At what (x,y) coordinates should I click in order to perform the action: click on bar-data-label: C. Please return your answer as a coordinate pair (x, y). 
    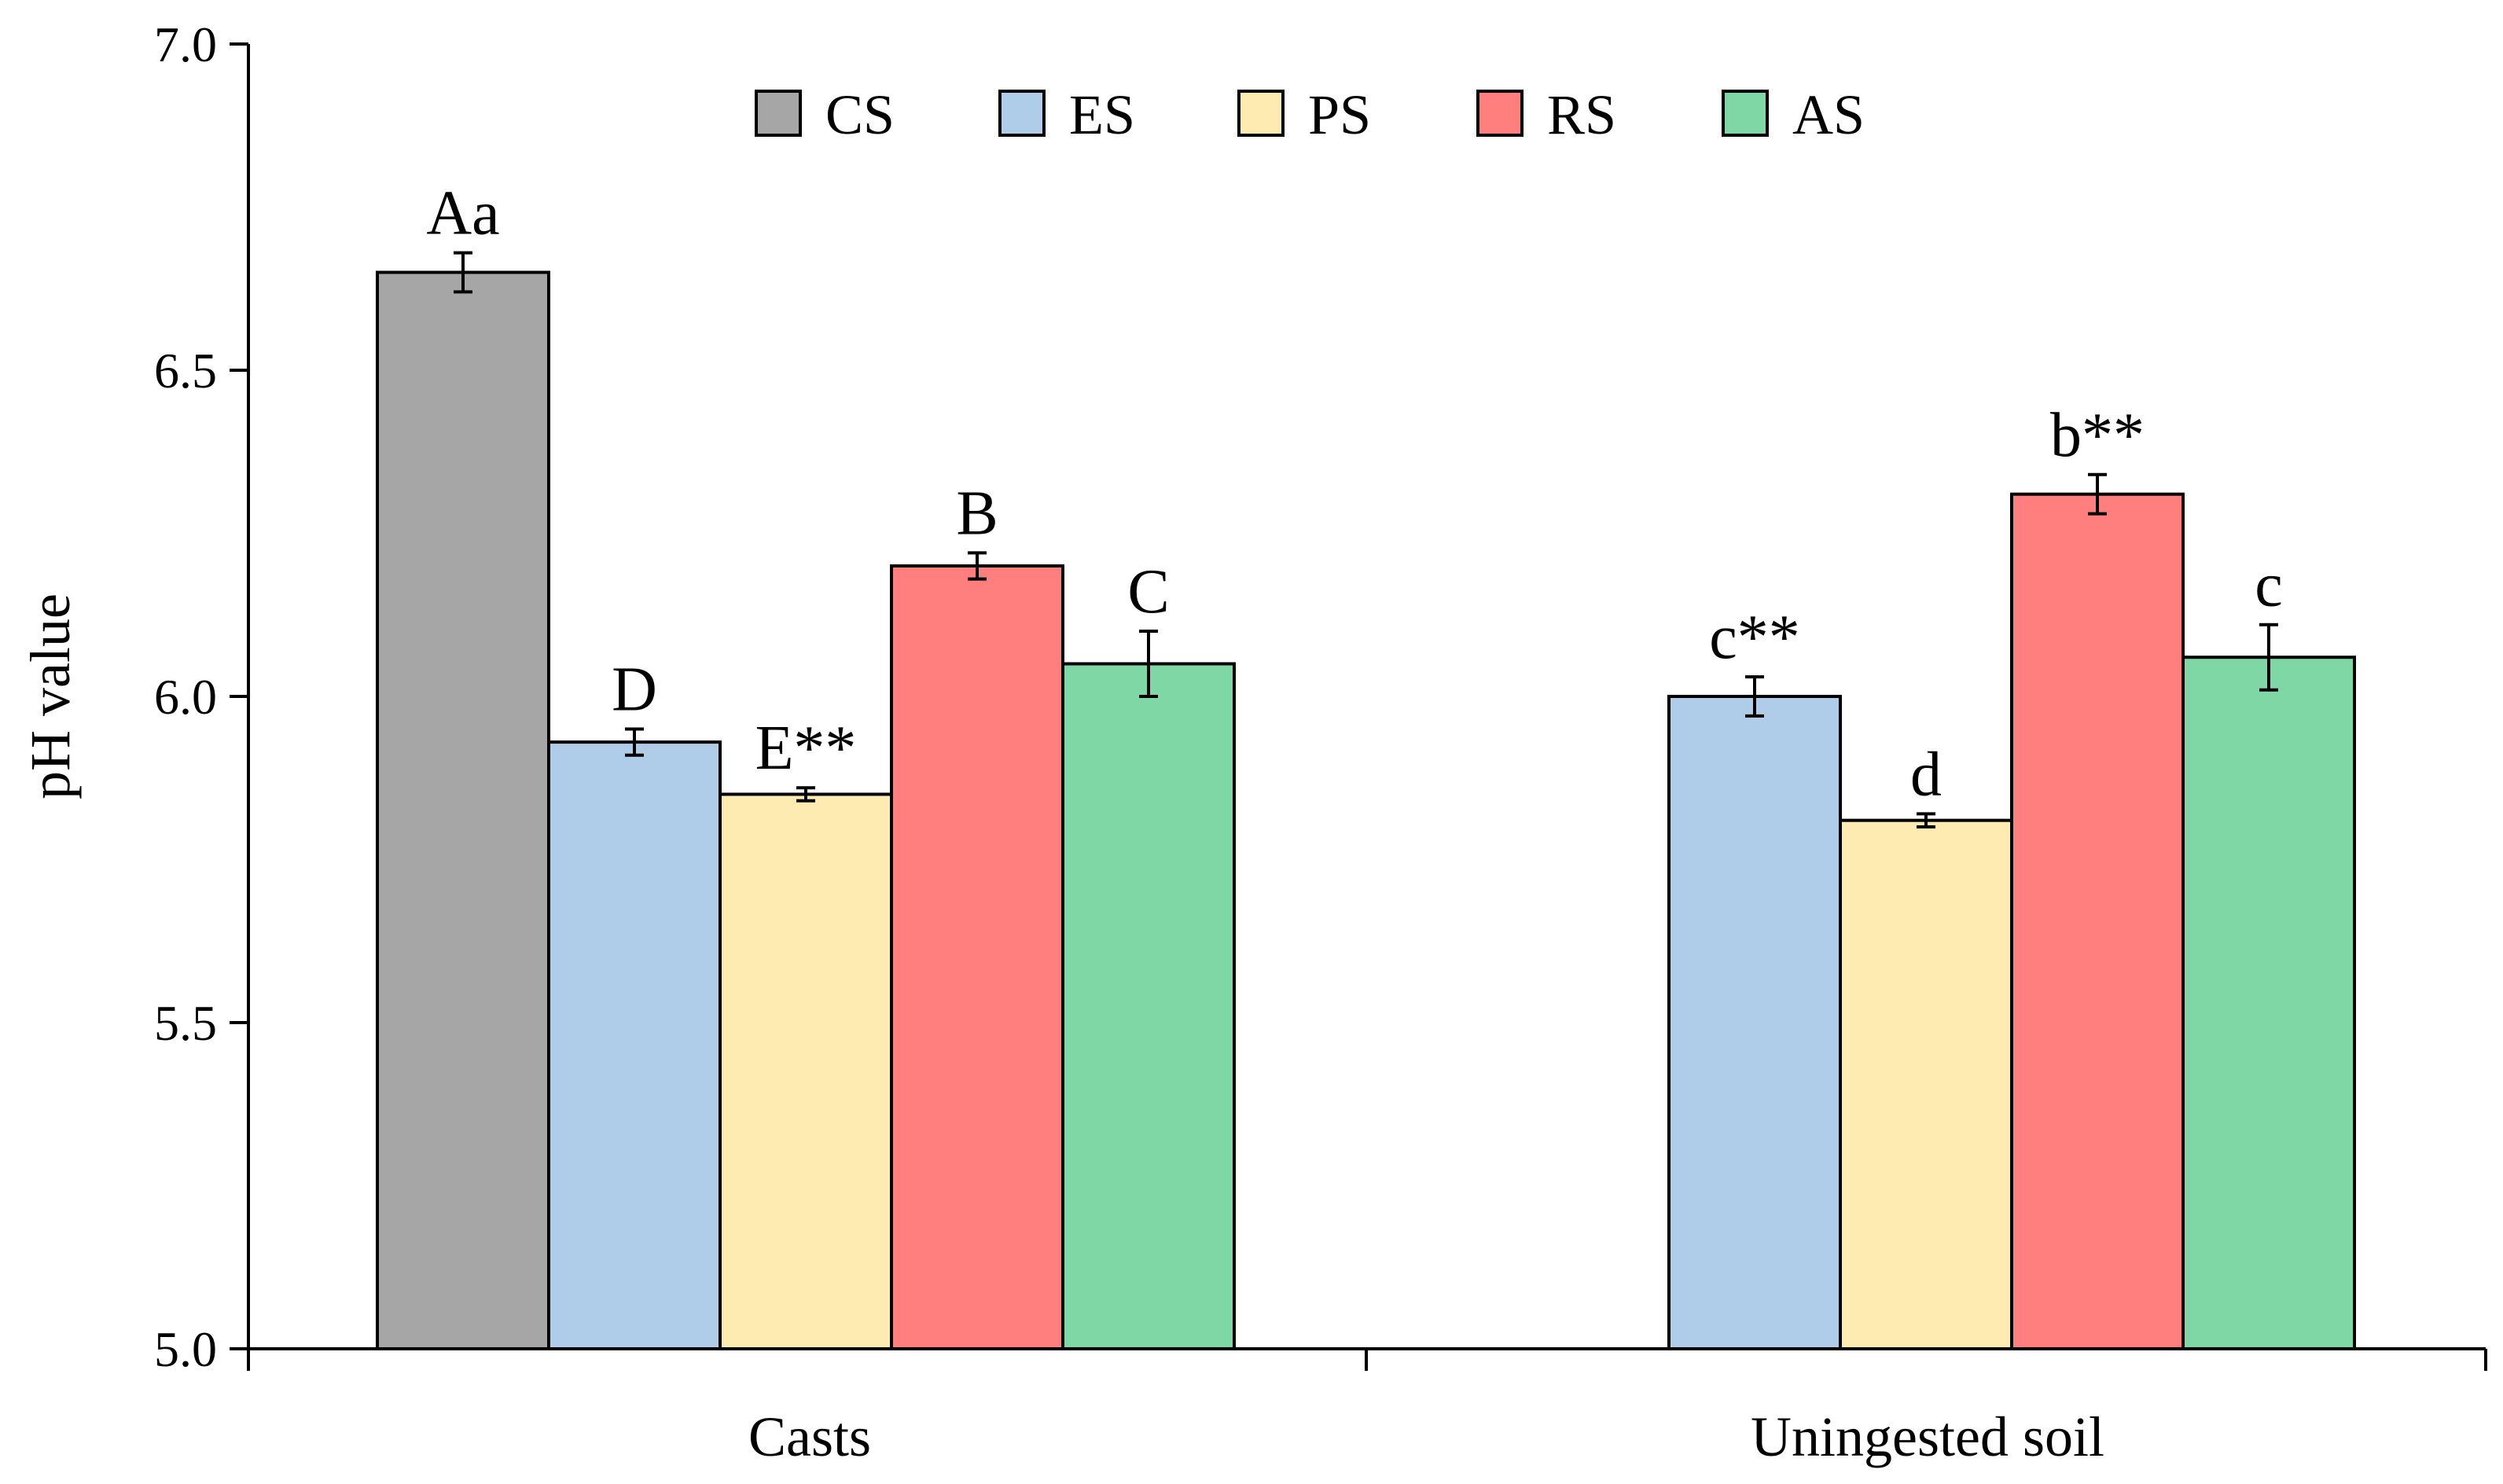
    Looking at the image, I should click on (1148, 591).